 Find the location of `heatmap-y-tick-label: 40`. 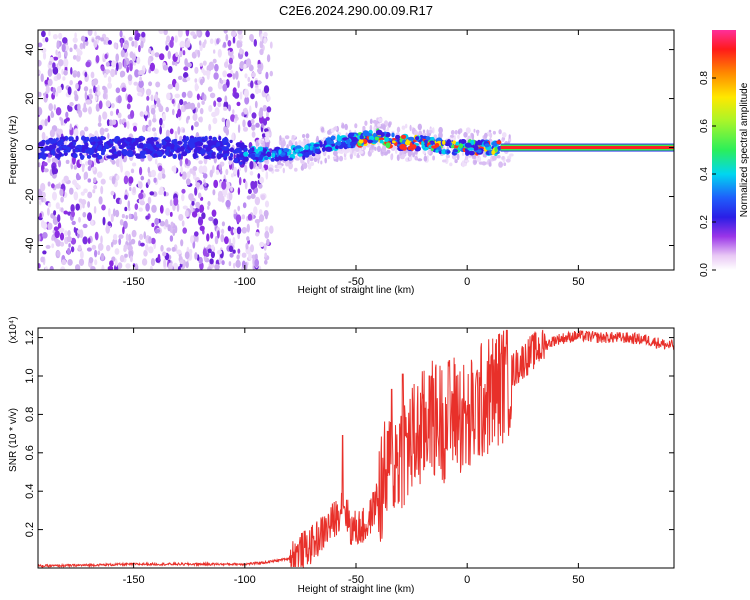

heatmap-y-tick-label: 40 is located at coordinates (30, 49).